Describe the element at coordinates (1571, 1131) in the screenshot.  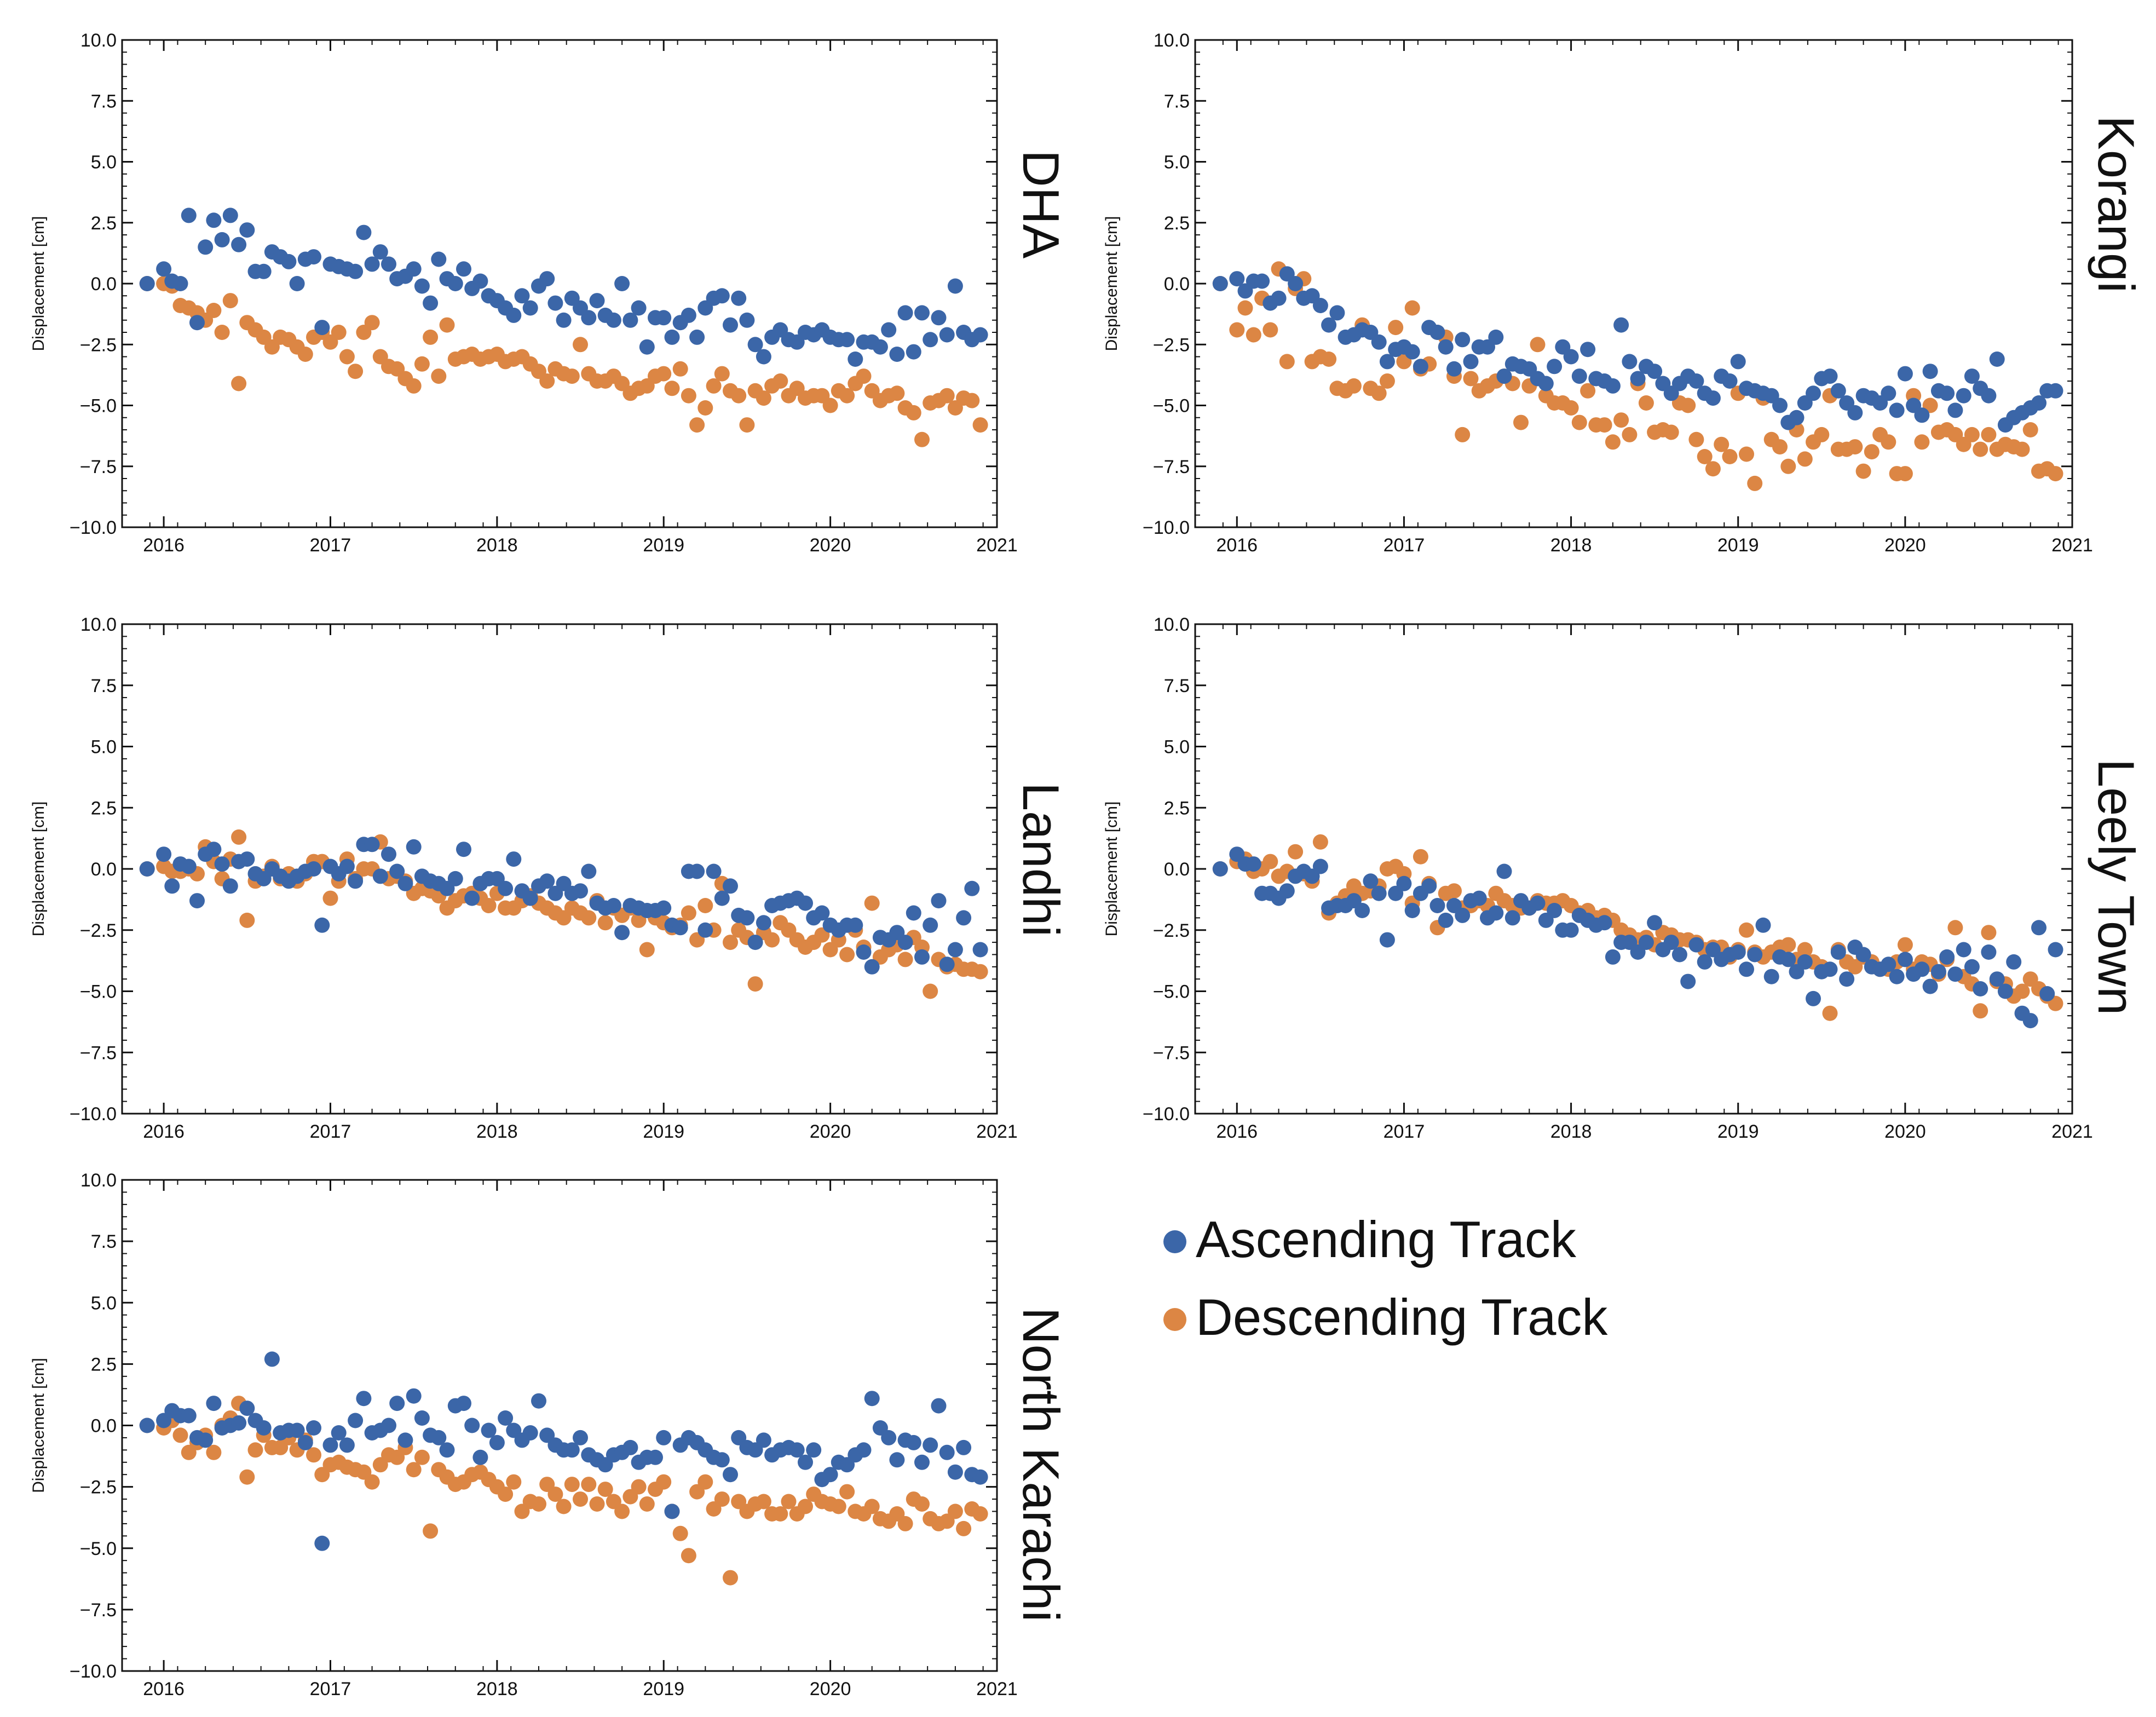
I see `x-tick-label-2018: 2018` at that location.